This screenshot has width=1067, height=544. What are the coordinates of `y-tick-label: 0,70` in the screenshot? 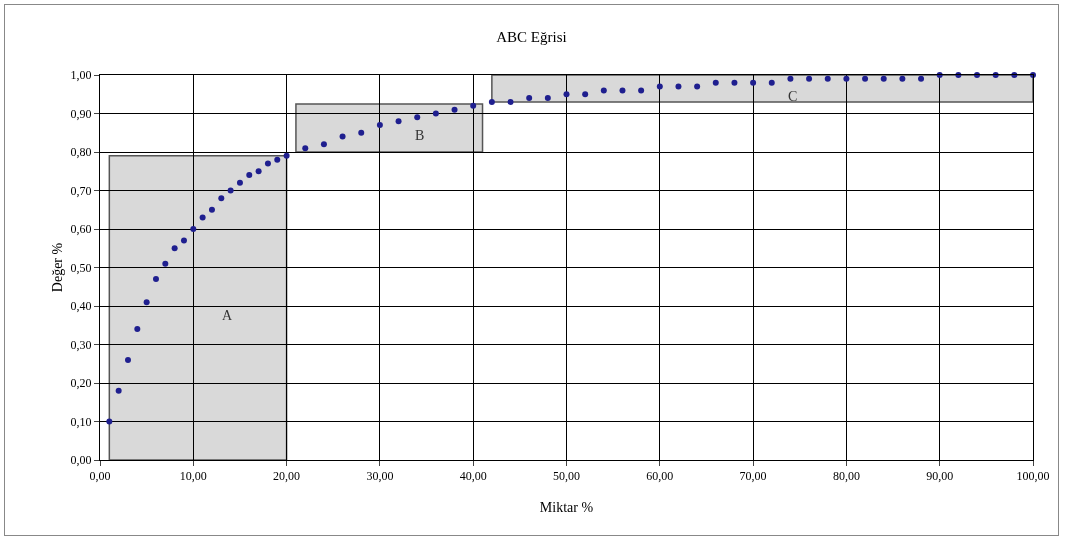 It's located at (81, 190).